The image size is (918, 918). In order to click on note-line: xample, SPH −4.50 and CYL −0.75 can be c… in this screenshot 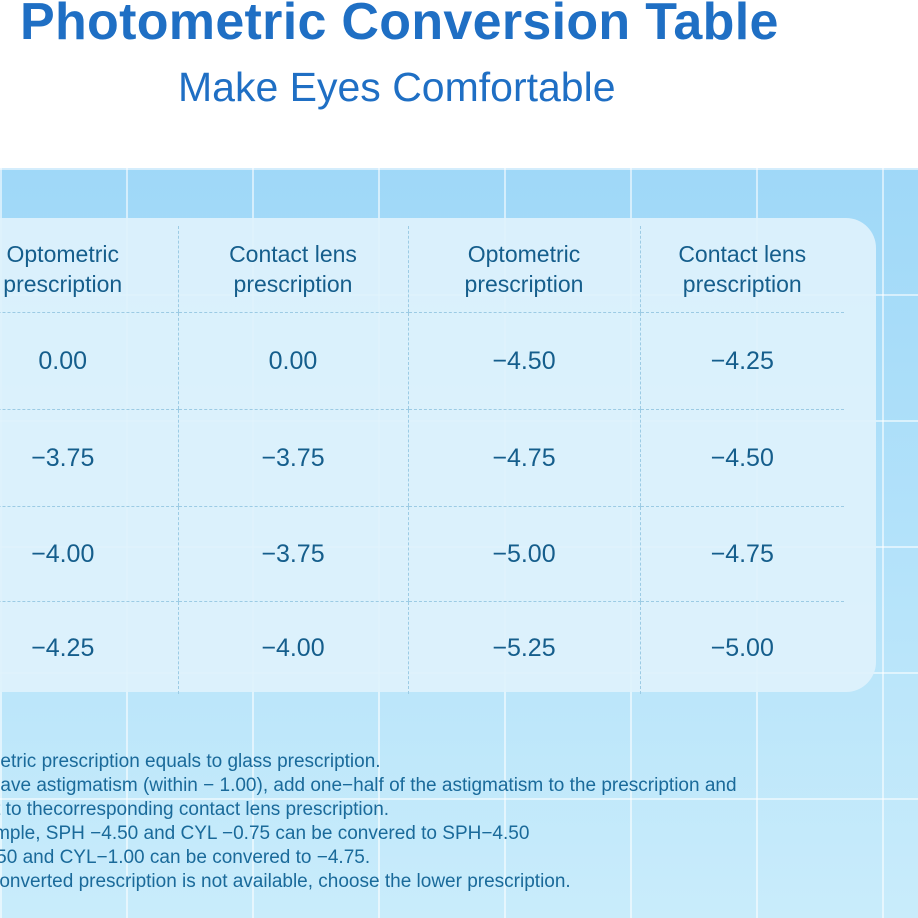, I will do `click(265, 833)`.